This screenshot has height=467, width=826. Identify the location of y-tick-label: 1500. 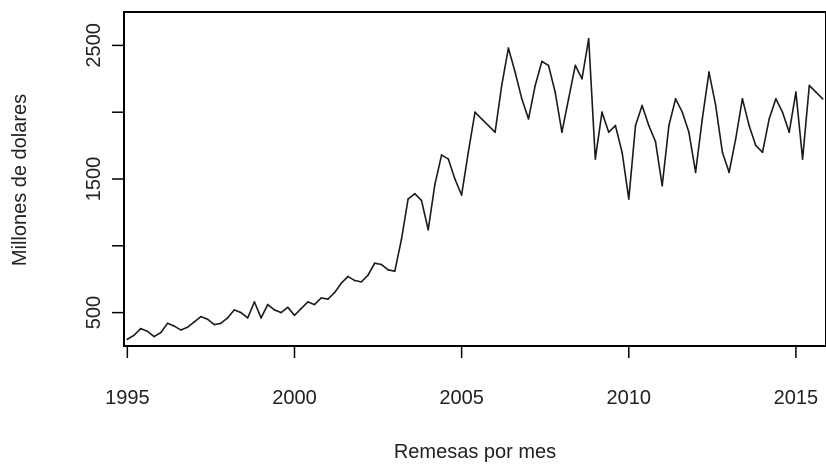
(94, 179).